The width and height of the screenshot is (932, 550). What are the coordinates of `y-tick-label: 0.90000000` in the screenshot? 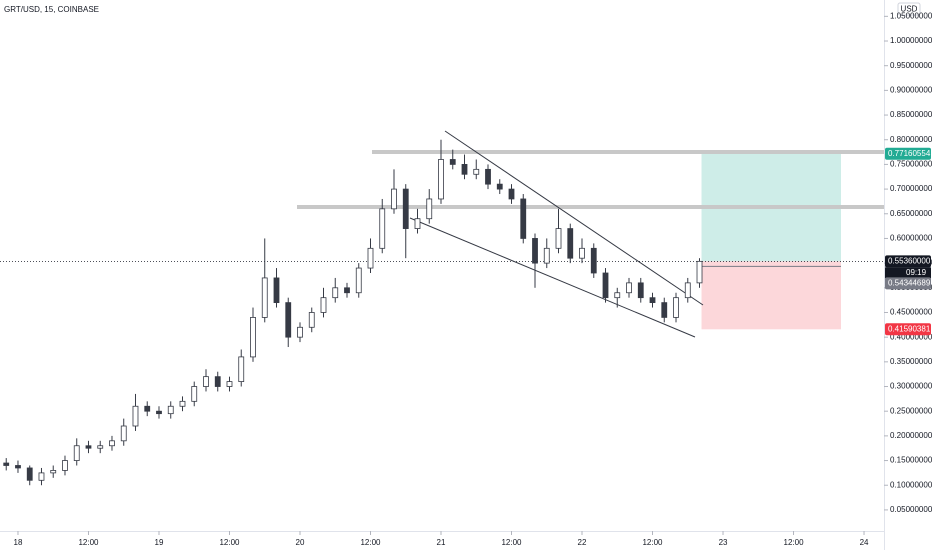 It's located at (911, 89).